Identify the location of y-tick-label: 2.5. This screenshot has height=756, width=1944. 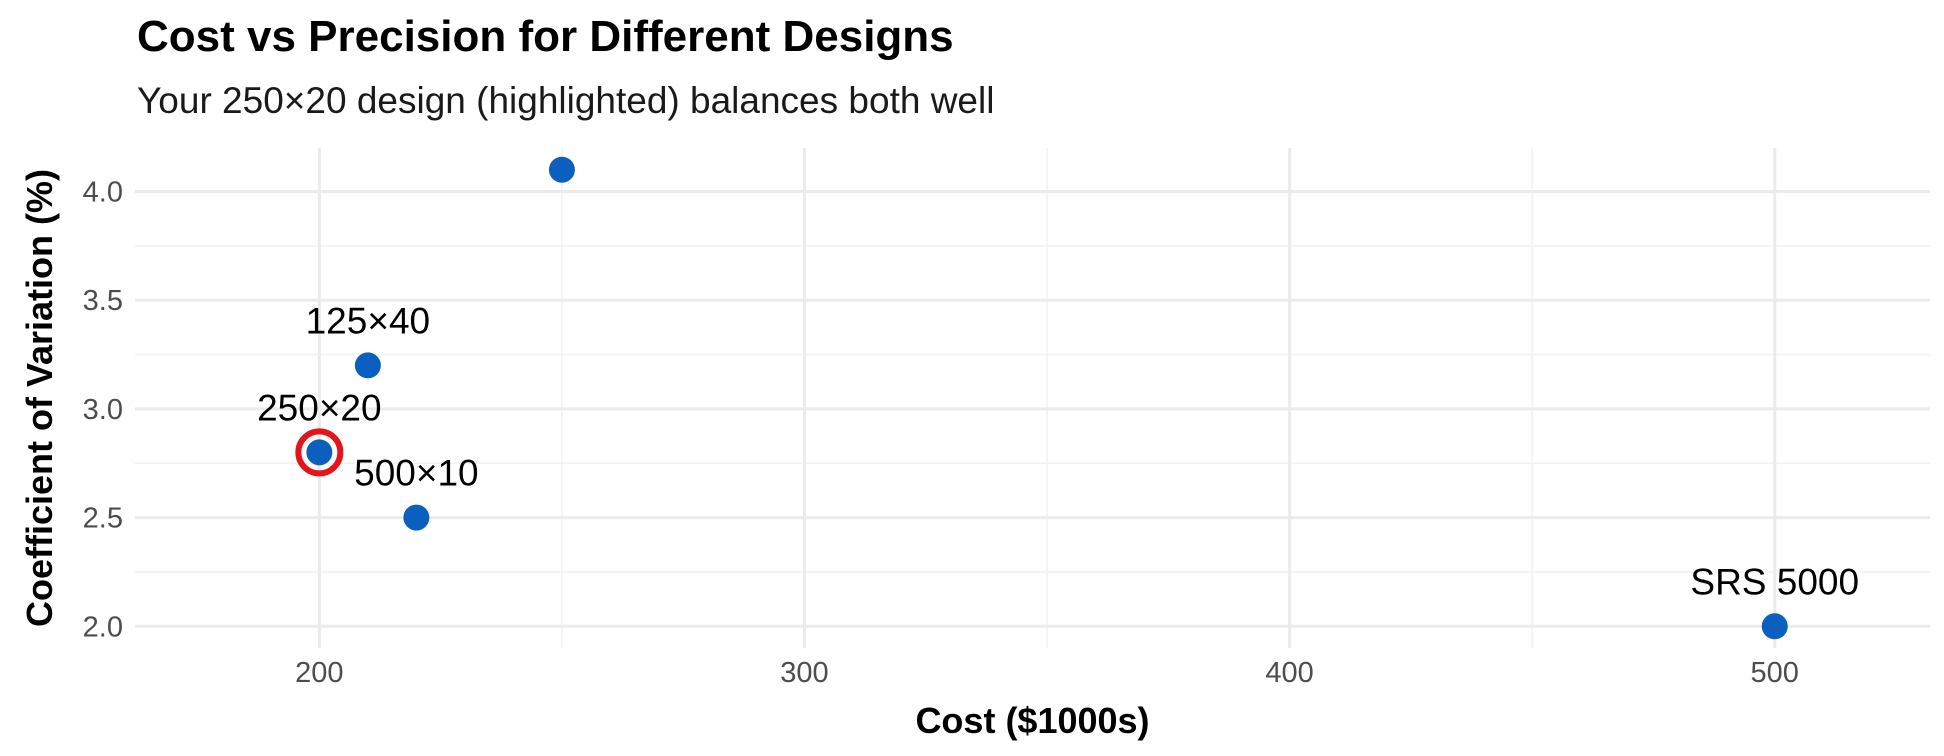
(103, 519).